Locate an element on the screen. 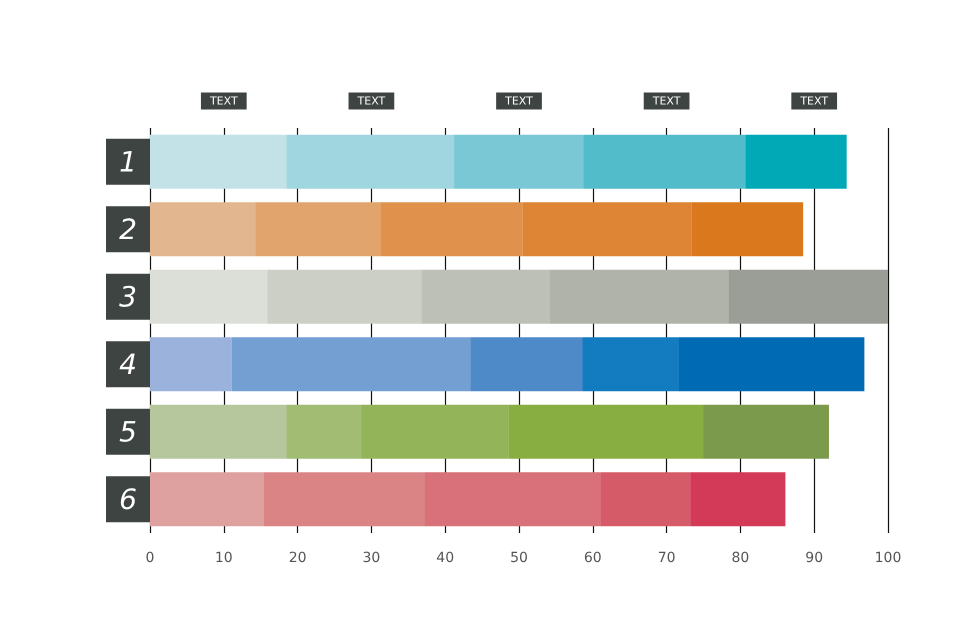 This screenshot has height=643, width=967. x-tick-label: 50 is located at coordinates (519, 558).